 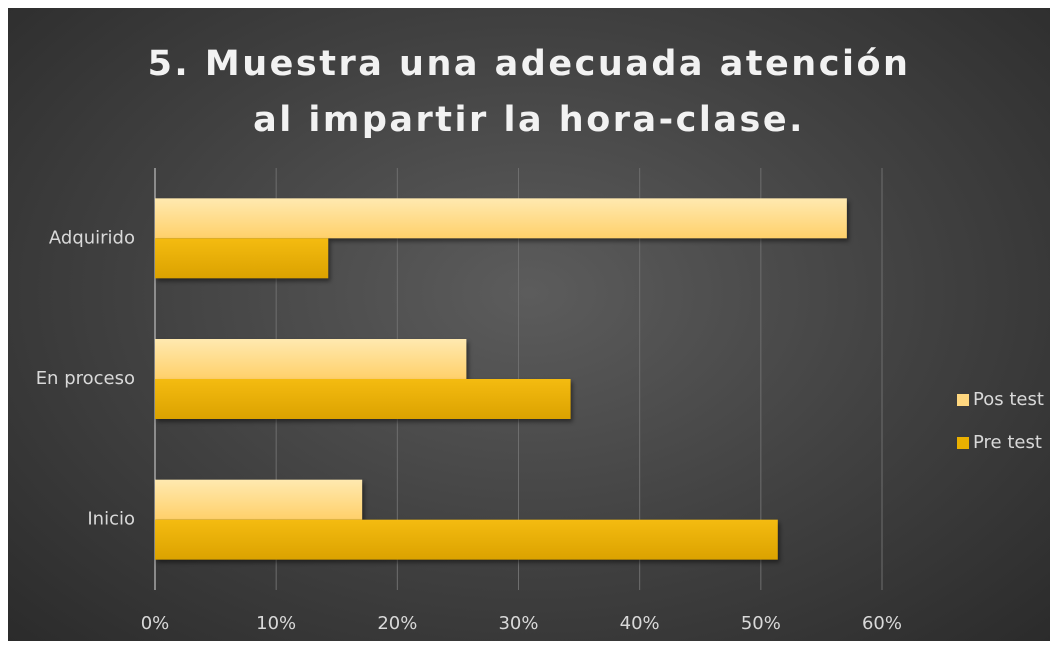 I want to click on x-tick-label: 10%, so click(x=276, y=623).